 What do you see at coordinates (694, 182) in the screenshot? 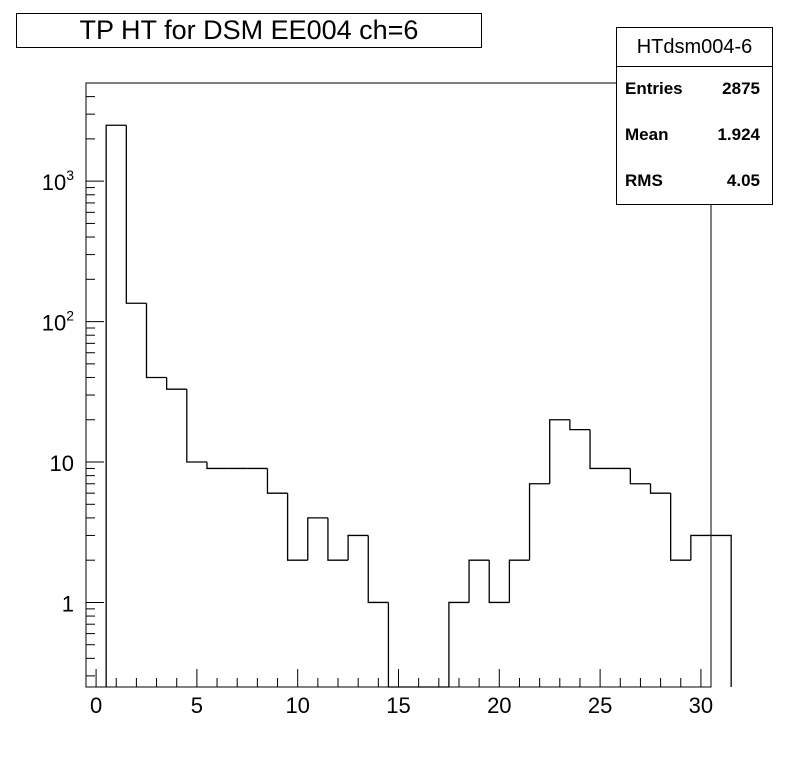
I see `stats-rms-row: RMS 4.05` at bounding box center [694, 182].